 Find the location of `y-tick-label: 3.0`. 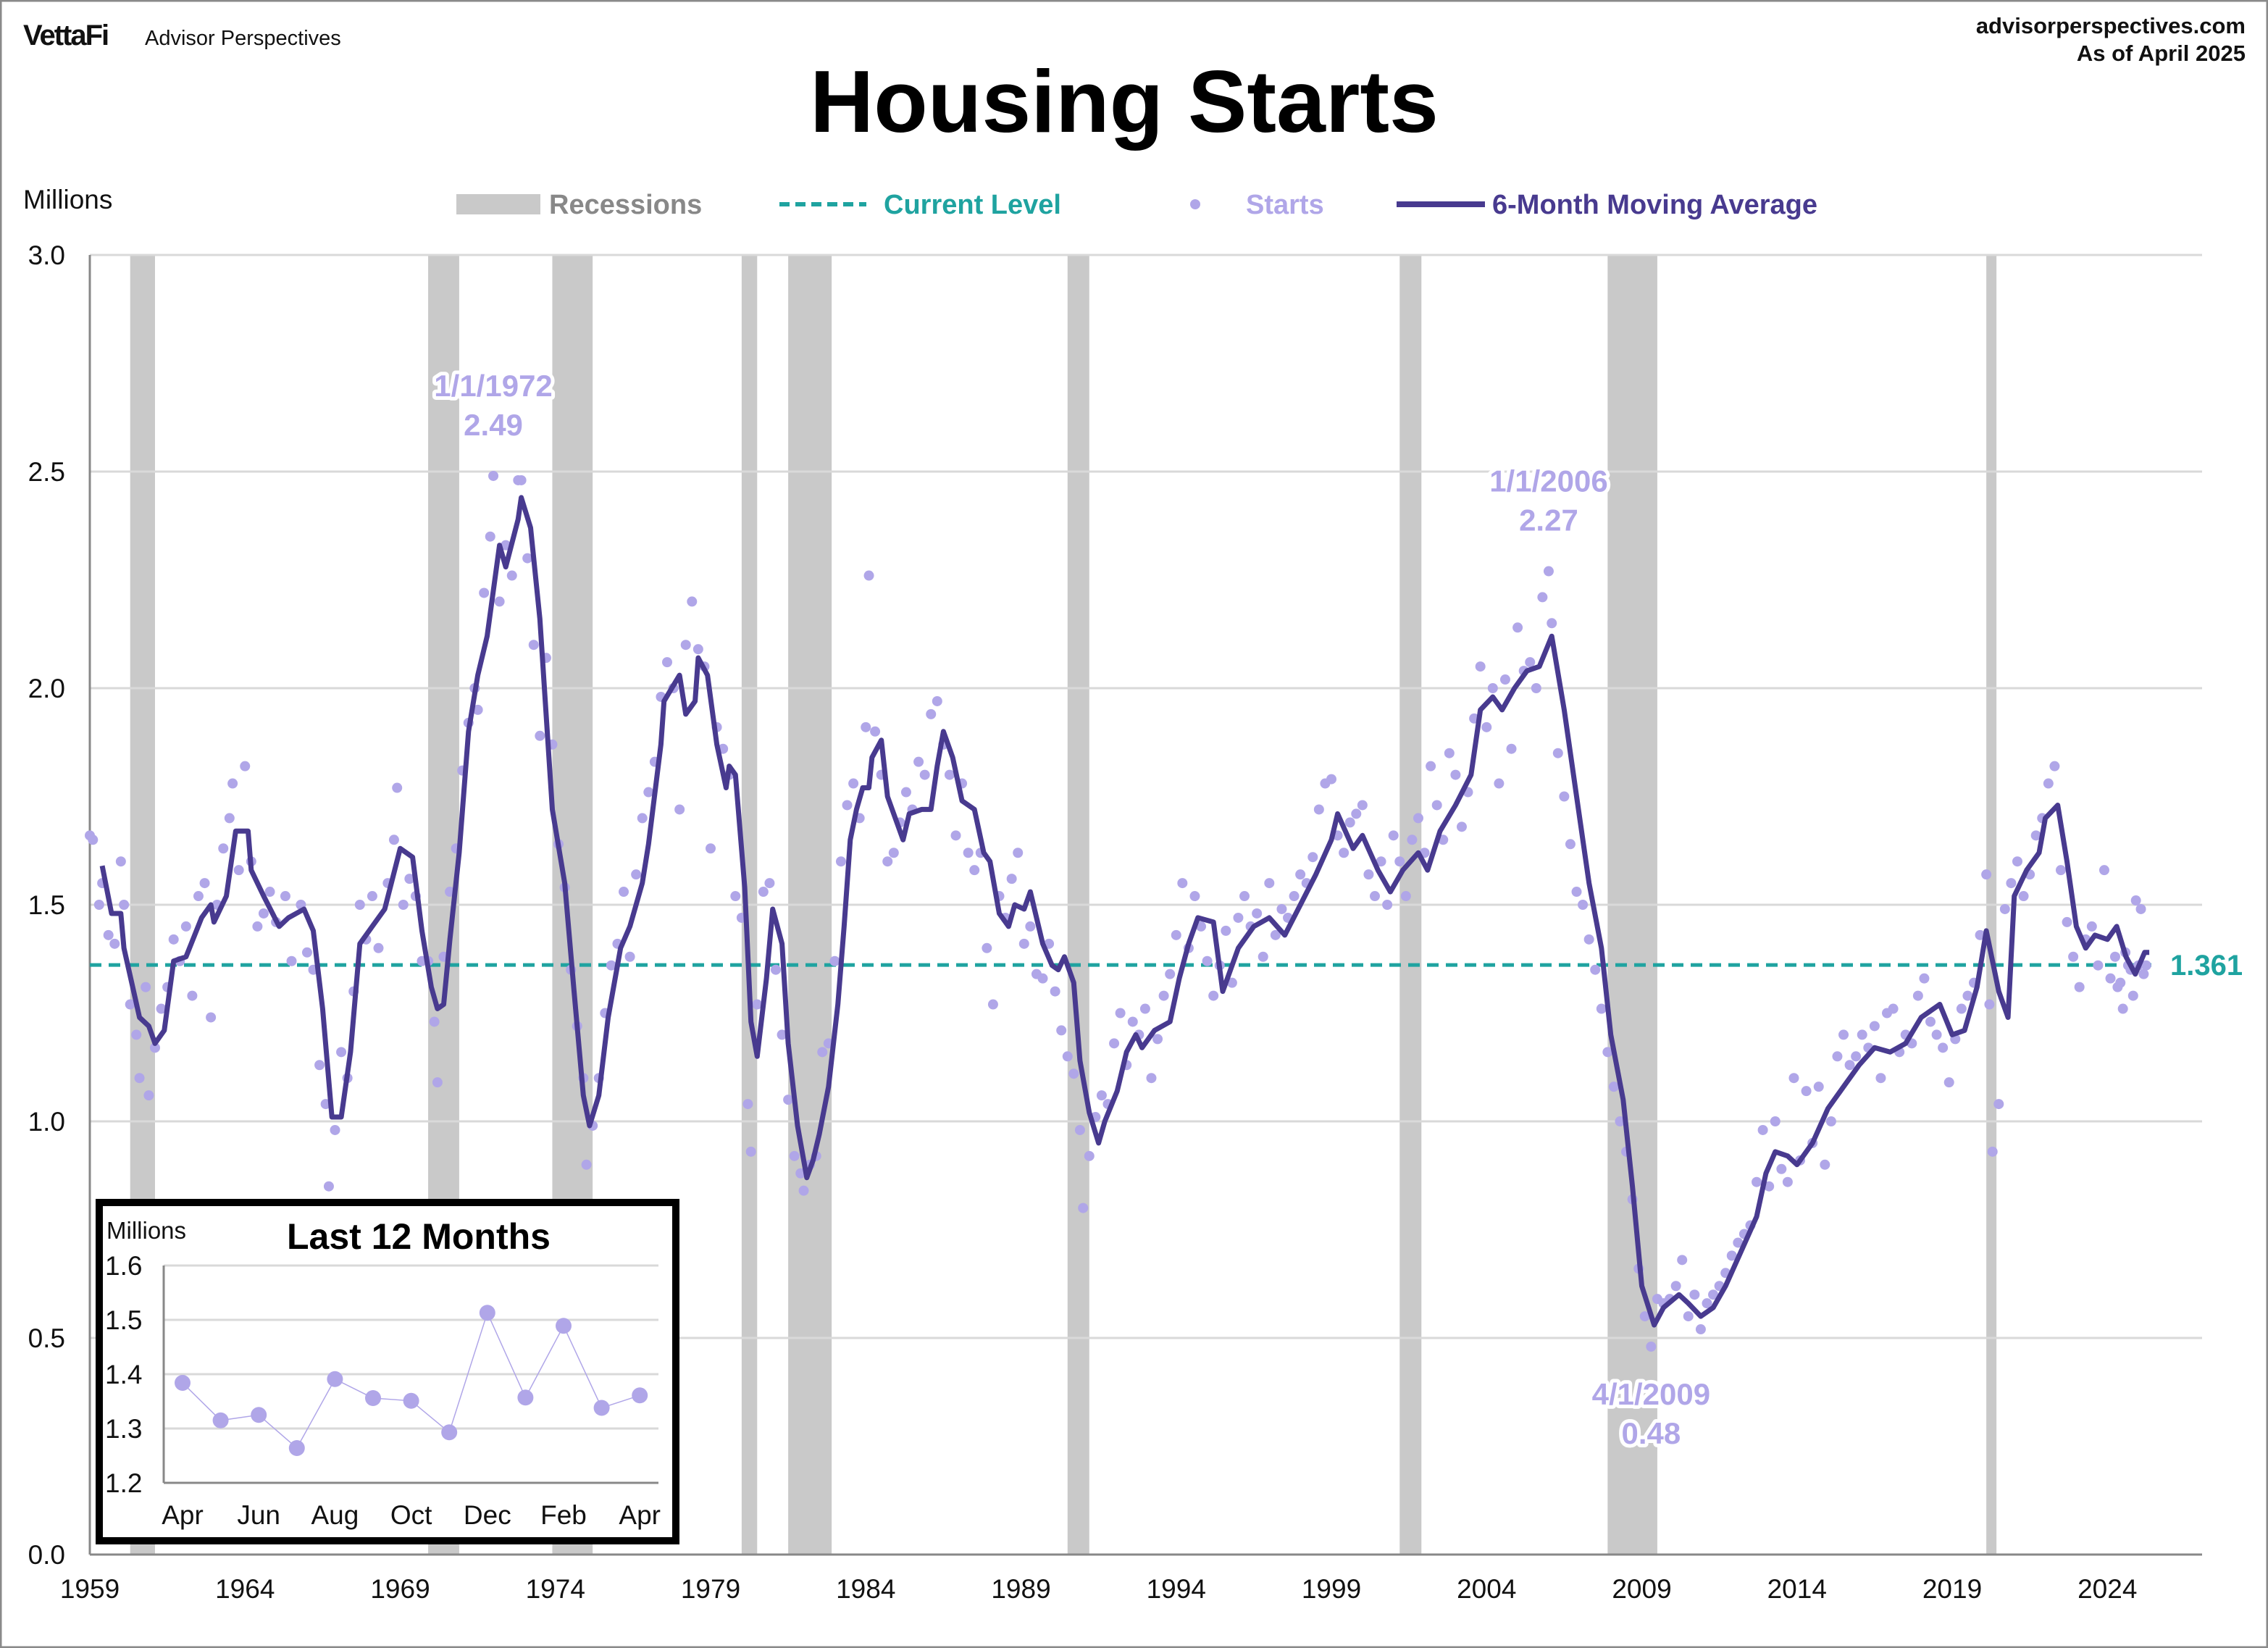

y-tick-label: 3.0 is located at coordinates (47, 255).